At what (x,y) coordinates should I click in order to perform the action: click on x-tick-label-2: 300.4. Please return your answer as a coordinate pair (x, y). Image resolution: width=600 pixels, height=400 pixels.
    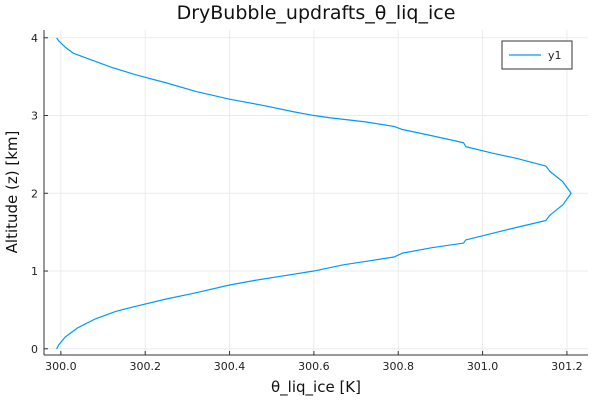
    Looking at the image, I should click on (230, 366).